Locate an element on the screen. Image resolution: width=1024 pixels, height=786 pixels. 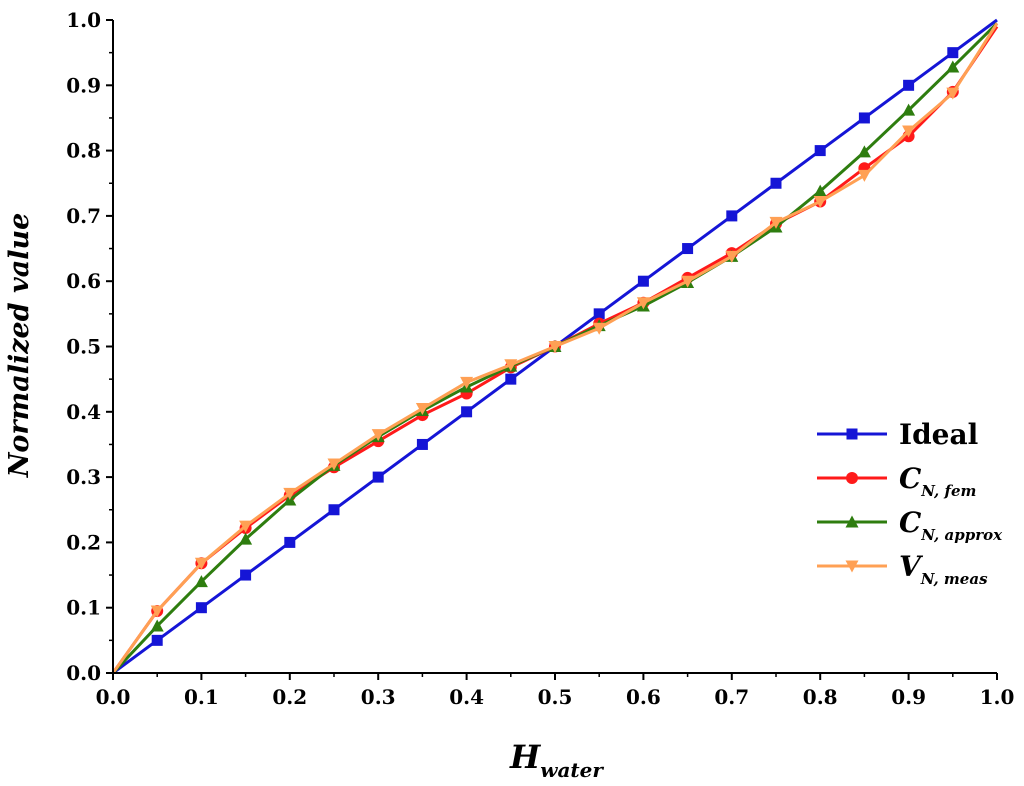
x-tick-label: 0.2 is located at coordinates (289, 697).